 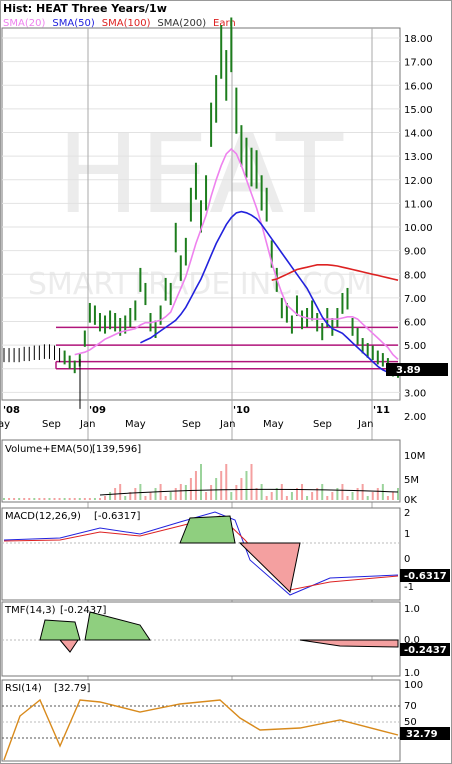 I want to click on price-tag, so click(x=417, y=369).